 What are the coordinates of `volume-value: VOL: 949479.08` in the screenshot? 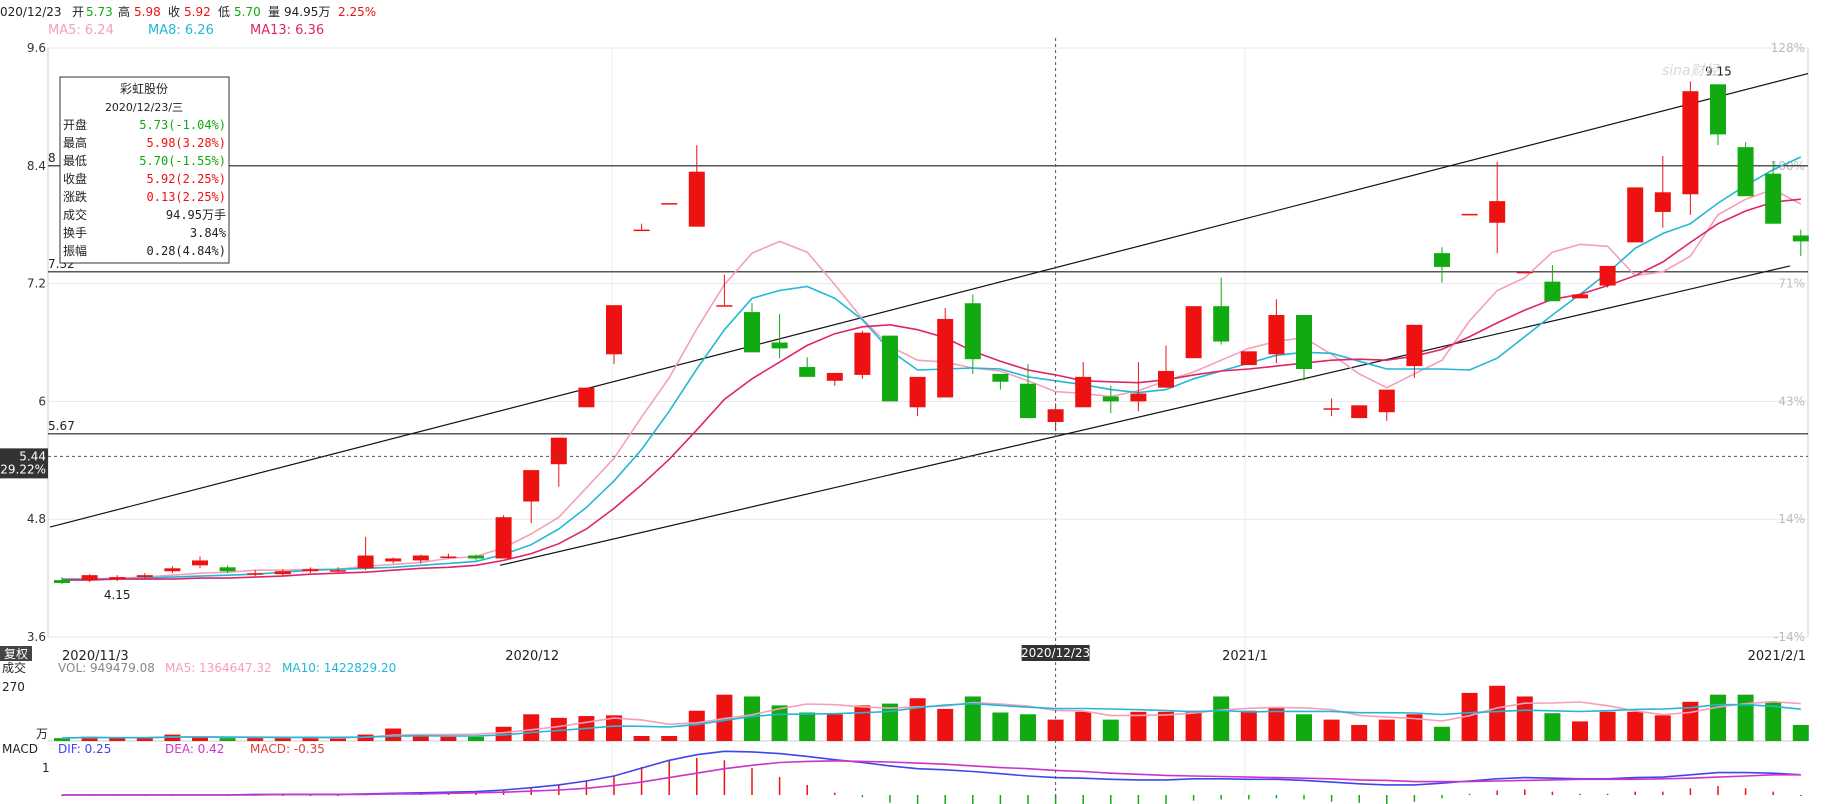 It's located at (106, 668).